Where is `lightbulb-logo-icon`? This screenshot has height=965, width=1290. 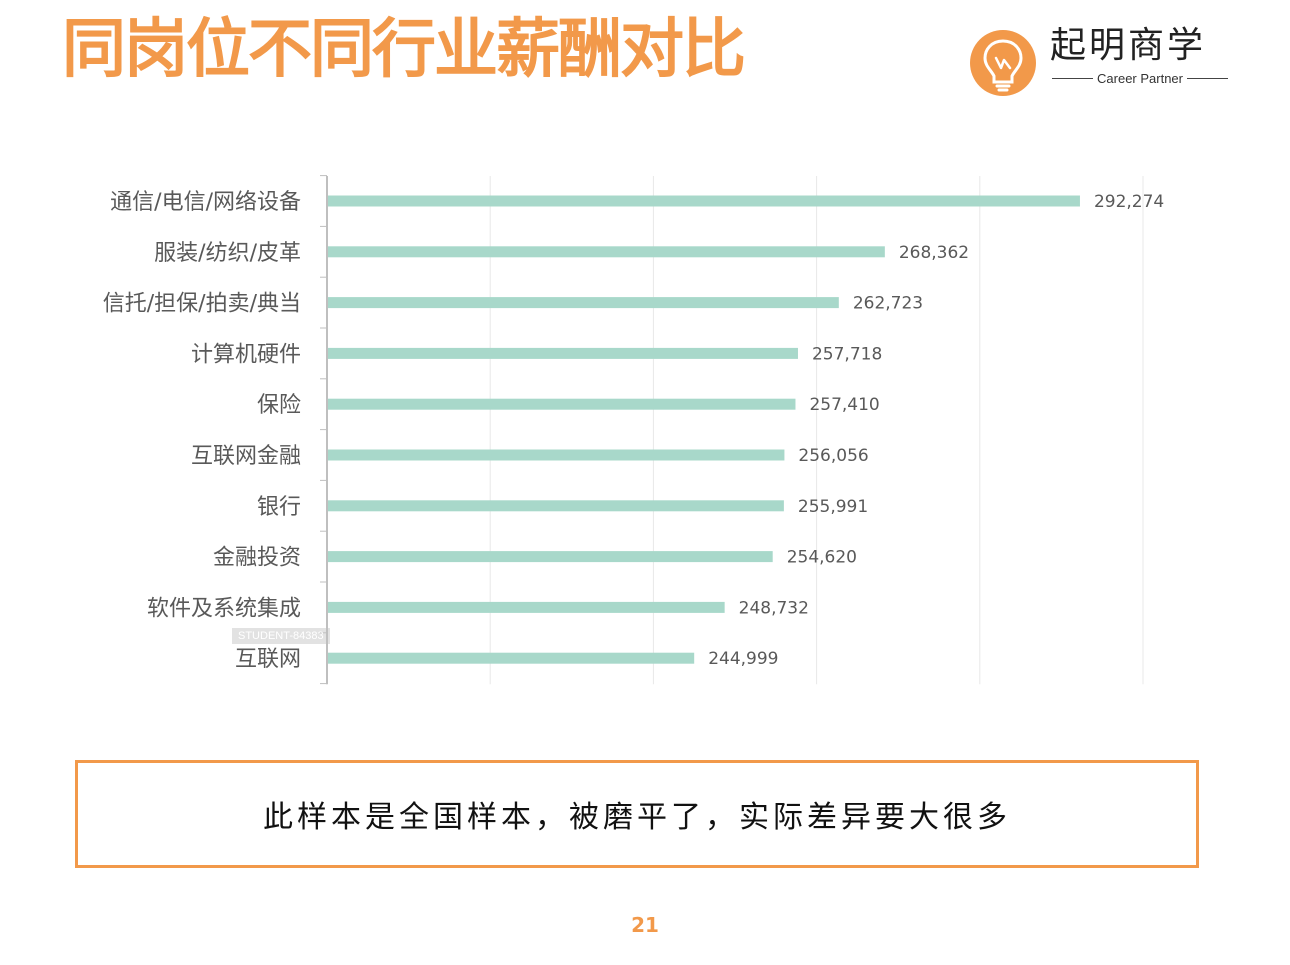
lightbulb-logo-icon is located at coordinates (1003, 63).